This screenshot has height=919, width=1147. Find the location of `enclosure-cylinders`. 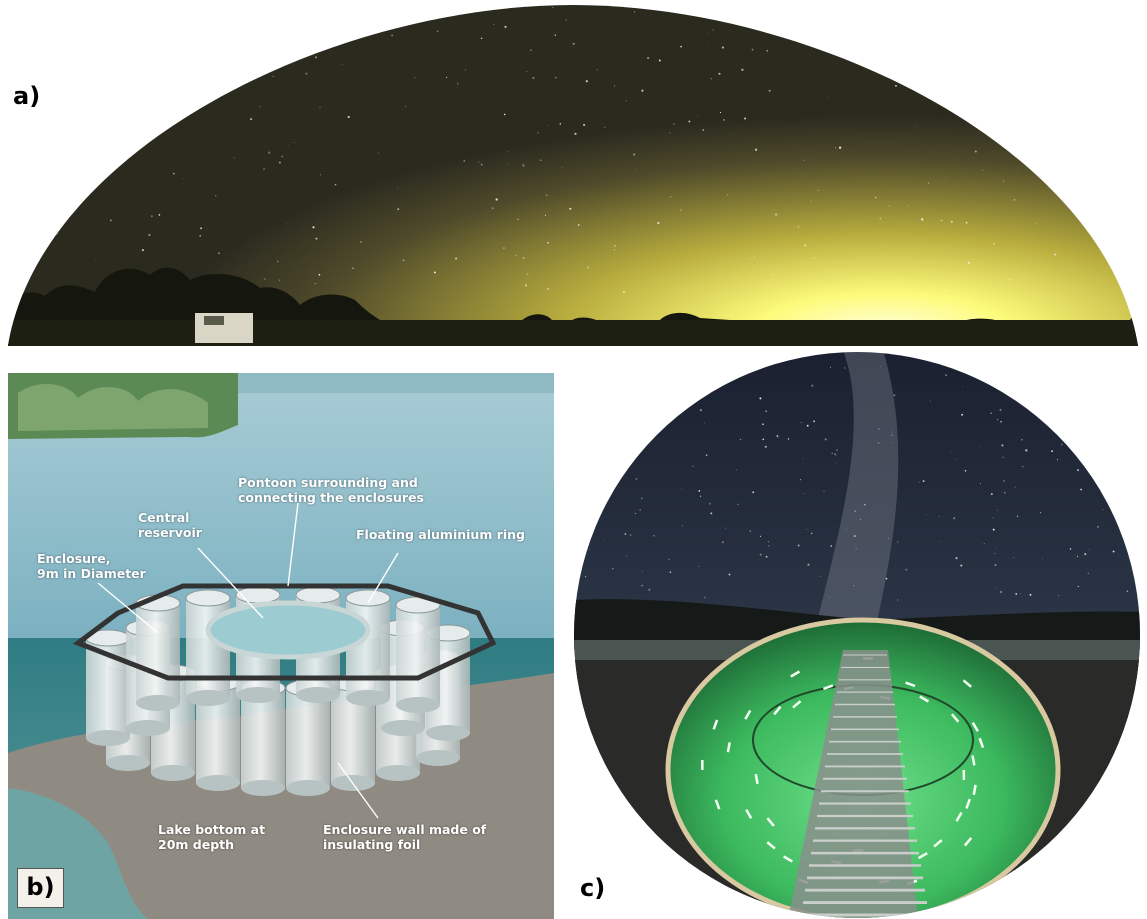

enclosure-cylinders is located at coordinates (278, 691).